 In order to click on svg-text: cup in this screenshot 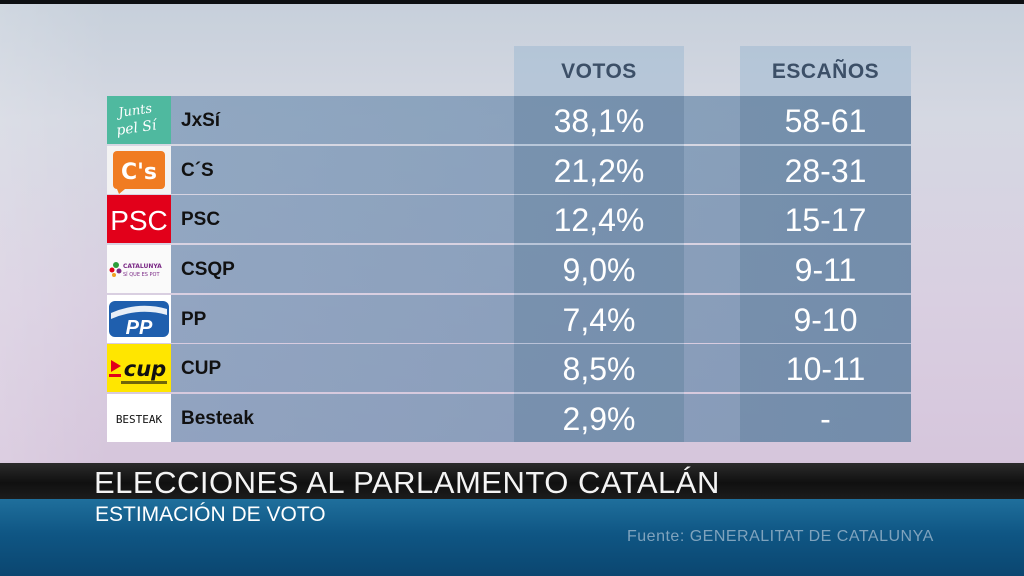, I will do `click(145, 369)`.